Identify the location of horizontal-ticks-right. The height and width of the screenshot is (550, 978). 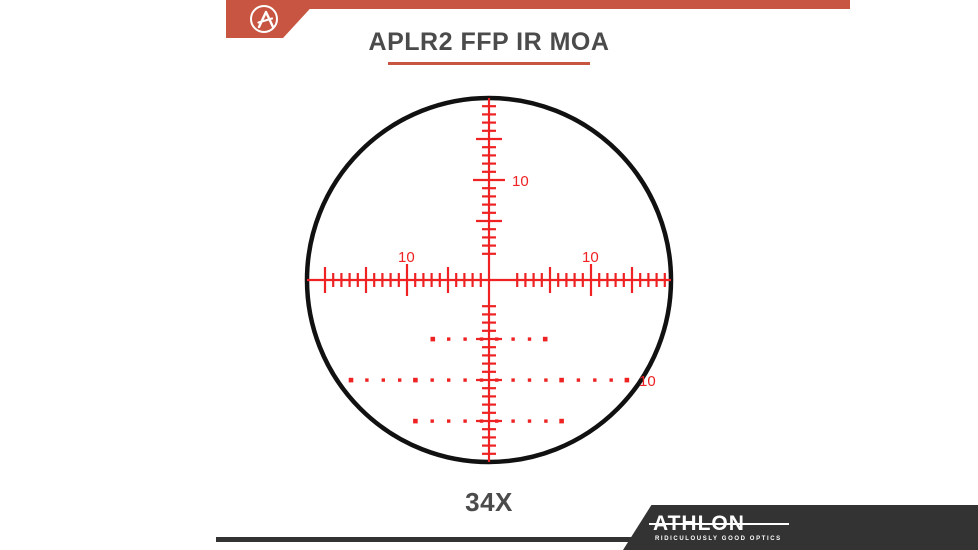
(591, 280).